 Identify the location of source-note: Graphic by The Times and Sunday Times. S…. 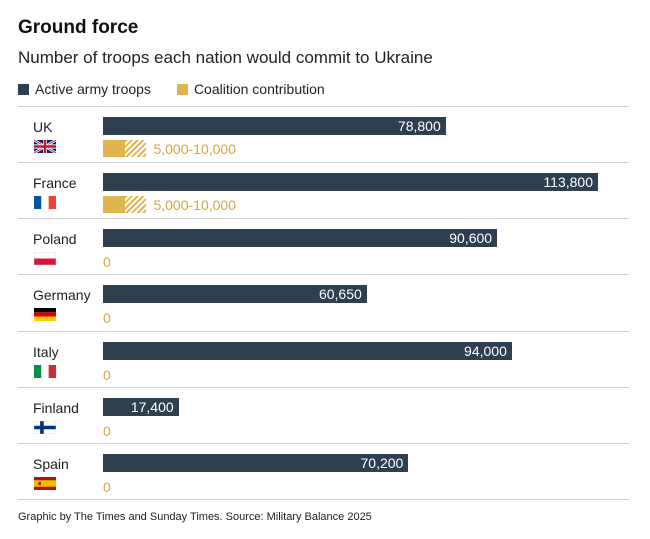
(195, 517).